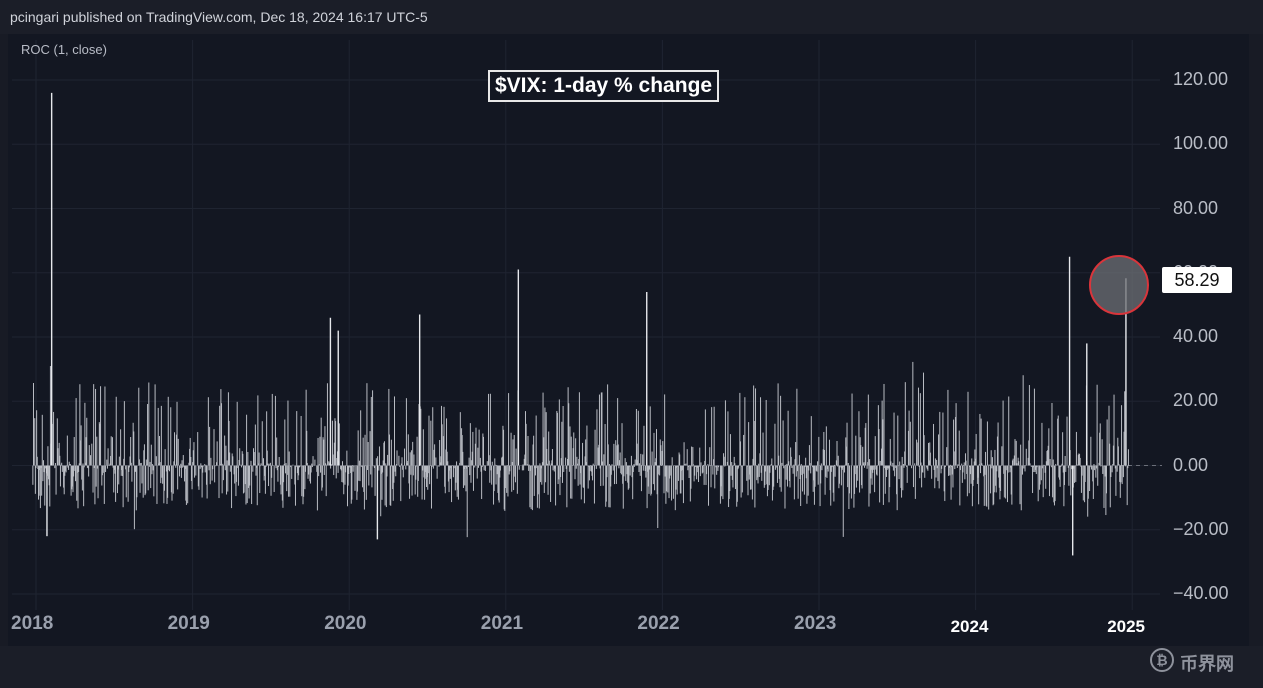 This screenshot has width=1263, height=688. What do you see at coordinates (1196, 336) in the screenshot?
I see `y-tick-label: 40.00` at bounding box center [1196, 336].